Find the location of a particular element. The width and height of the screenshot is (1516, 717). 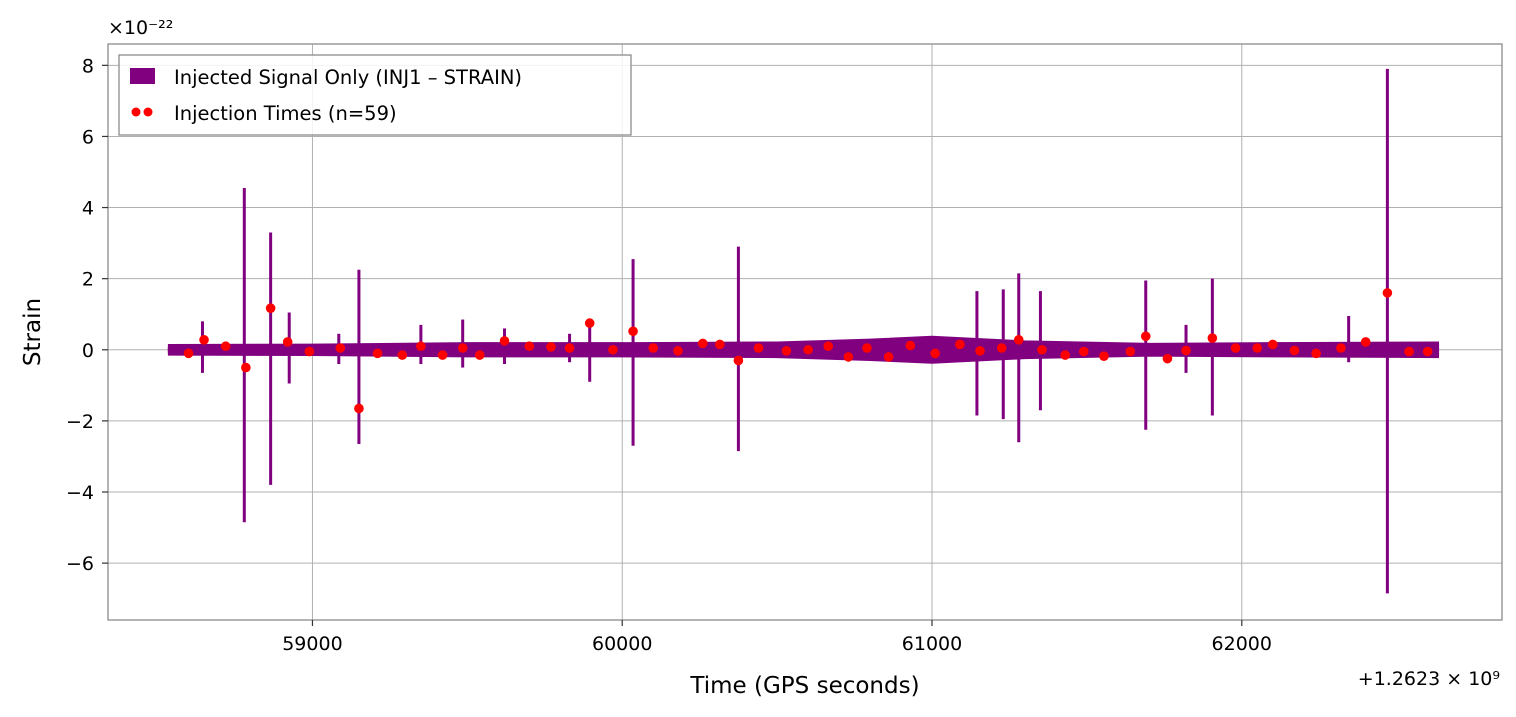

x-offset-label: +1.2623 × 10⁹ is located at coordinates (1429, 679).